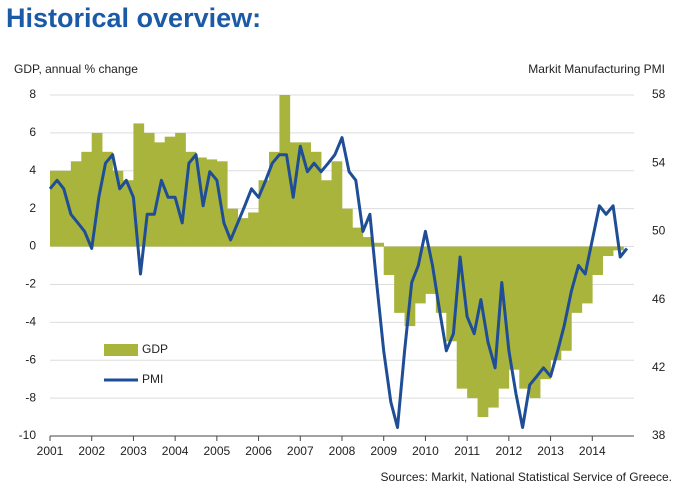 This screenshot has width=680, height=494. What do you see at coordinates (133, 451) in the screenshot?
I see `x-tick-label: 2003` at bounding box center [133, 451].